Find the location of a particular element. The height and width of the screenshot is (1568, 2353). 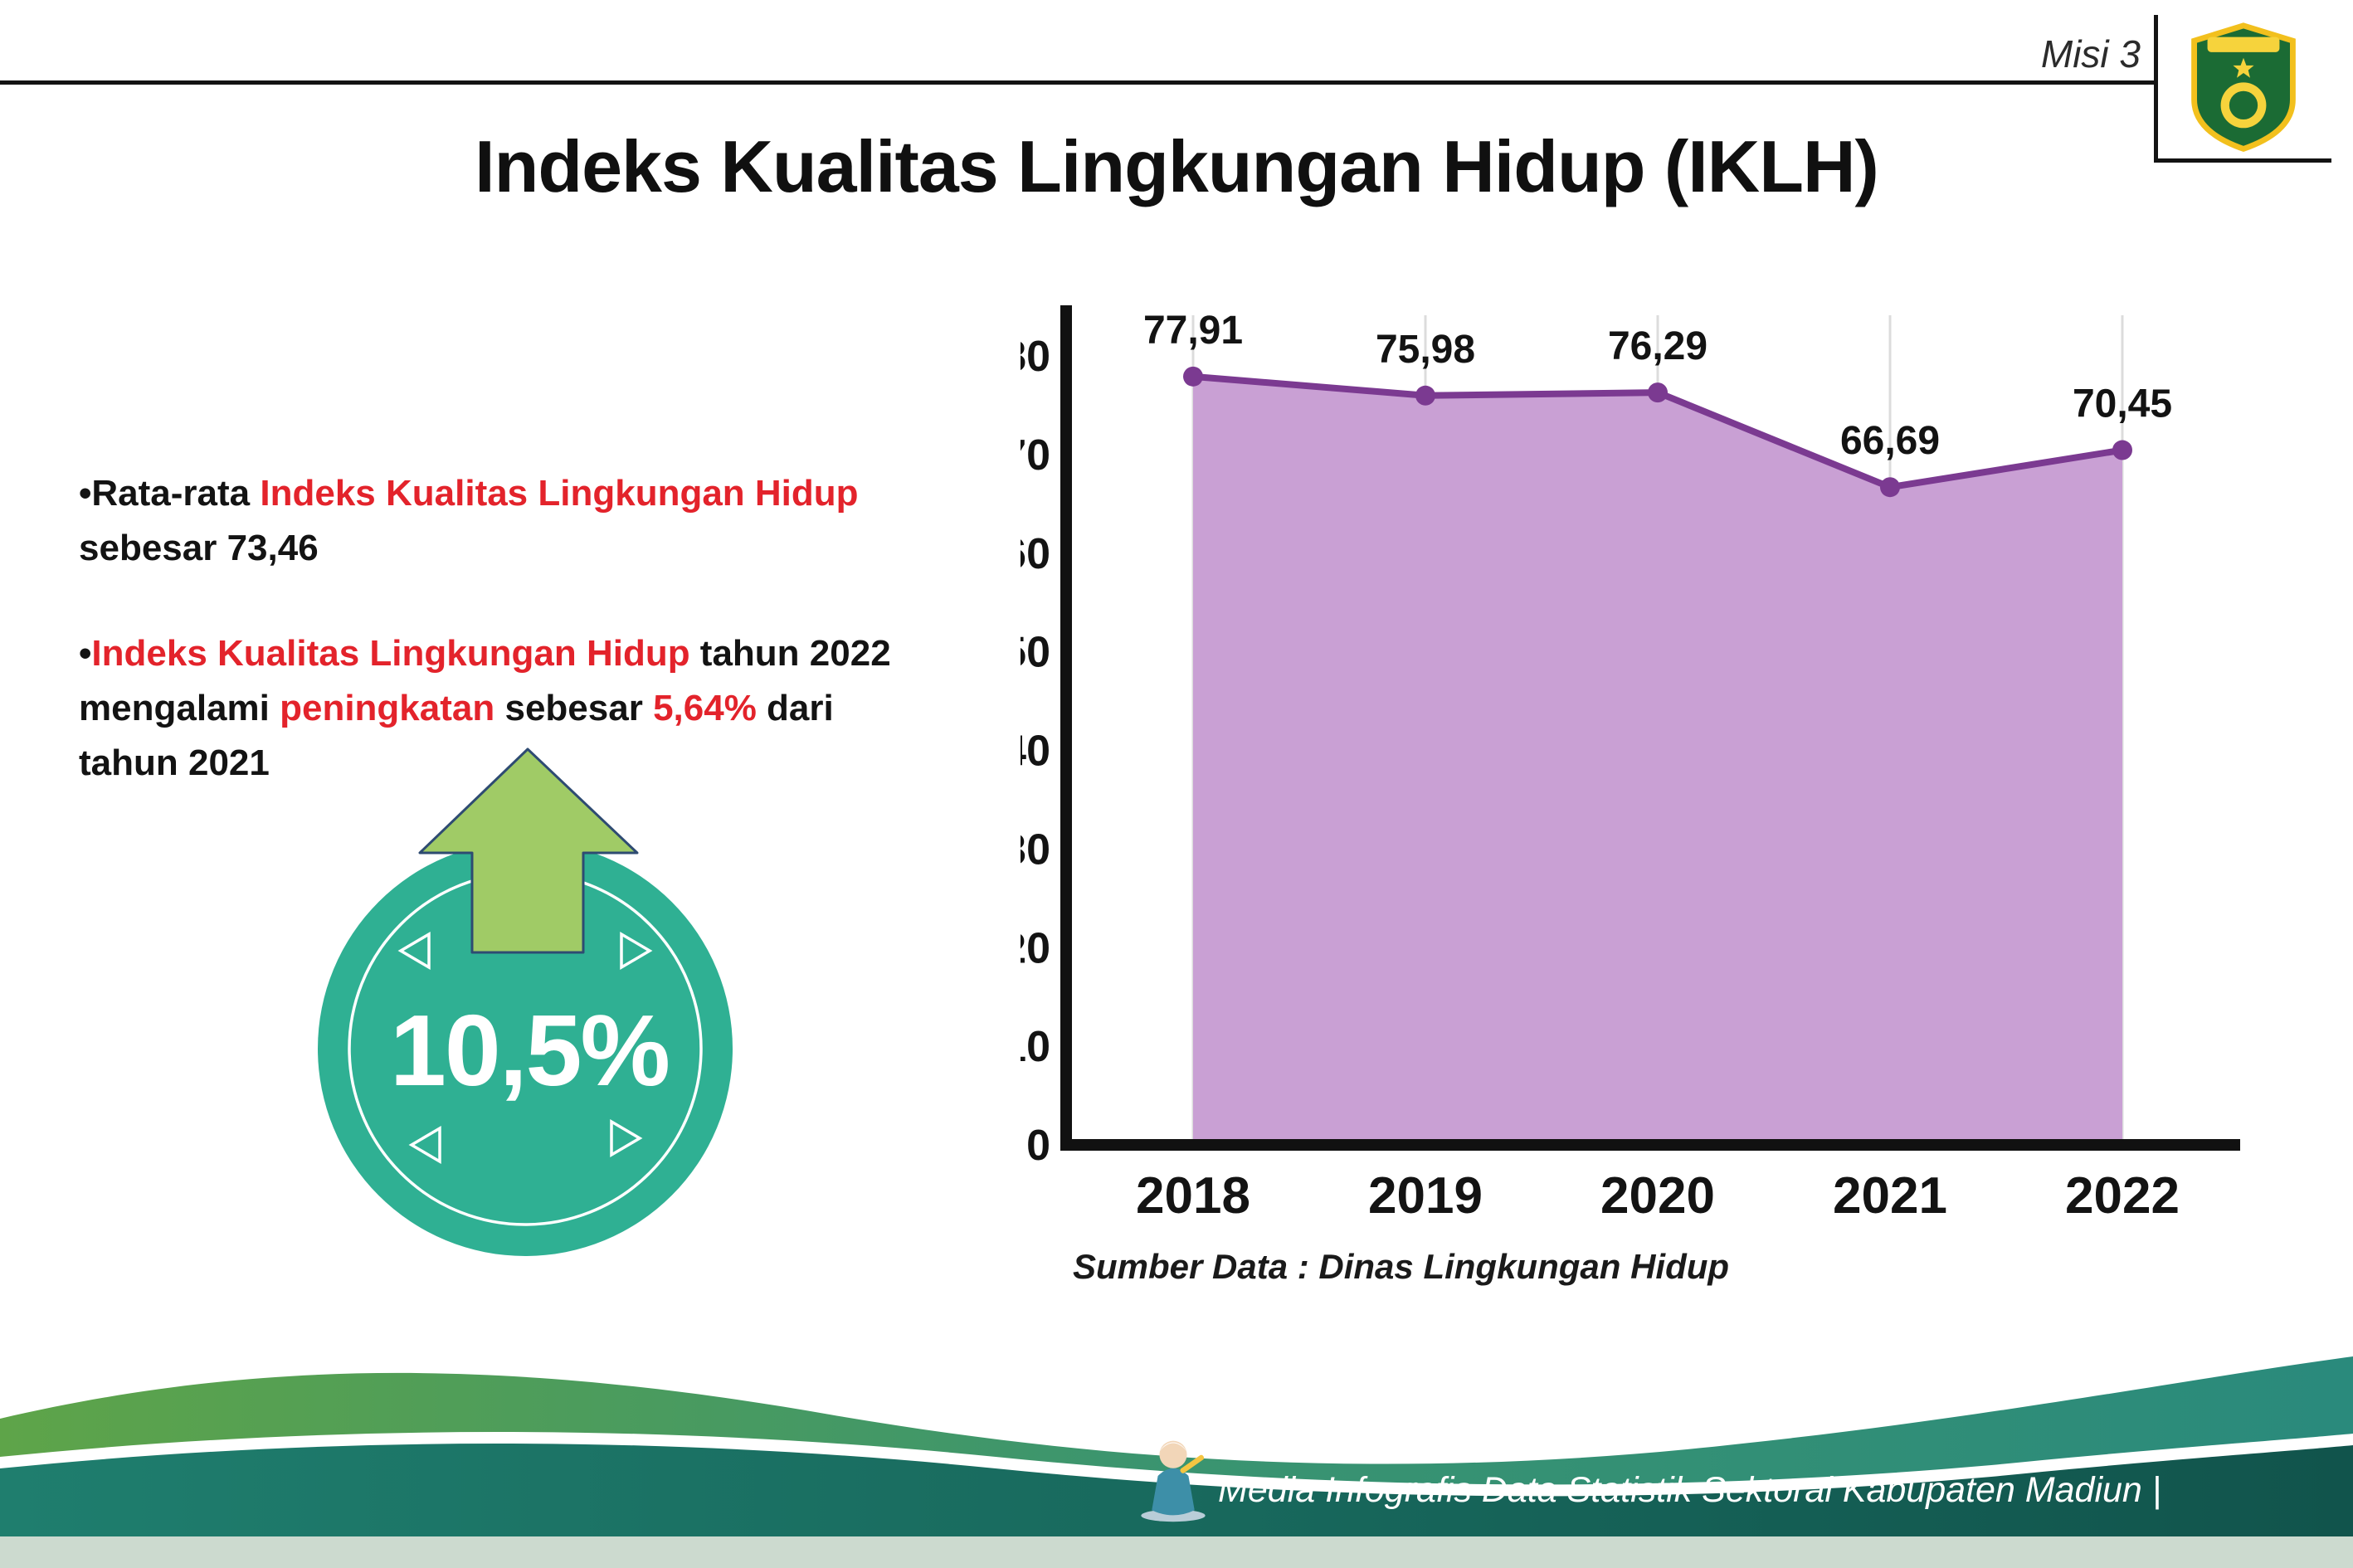

chart-x-axis is located at coordinates (1650, 1145).